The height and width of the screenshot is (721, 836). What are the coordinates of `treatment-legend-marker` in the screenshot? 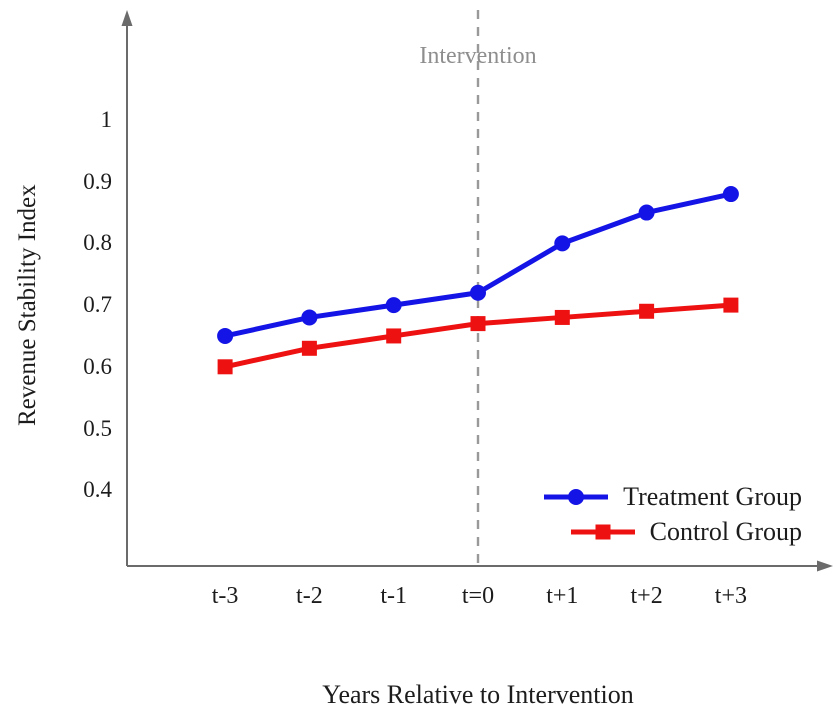 It's located at (576, 496).